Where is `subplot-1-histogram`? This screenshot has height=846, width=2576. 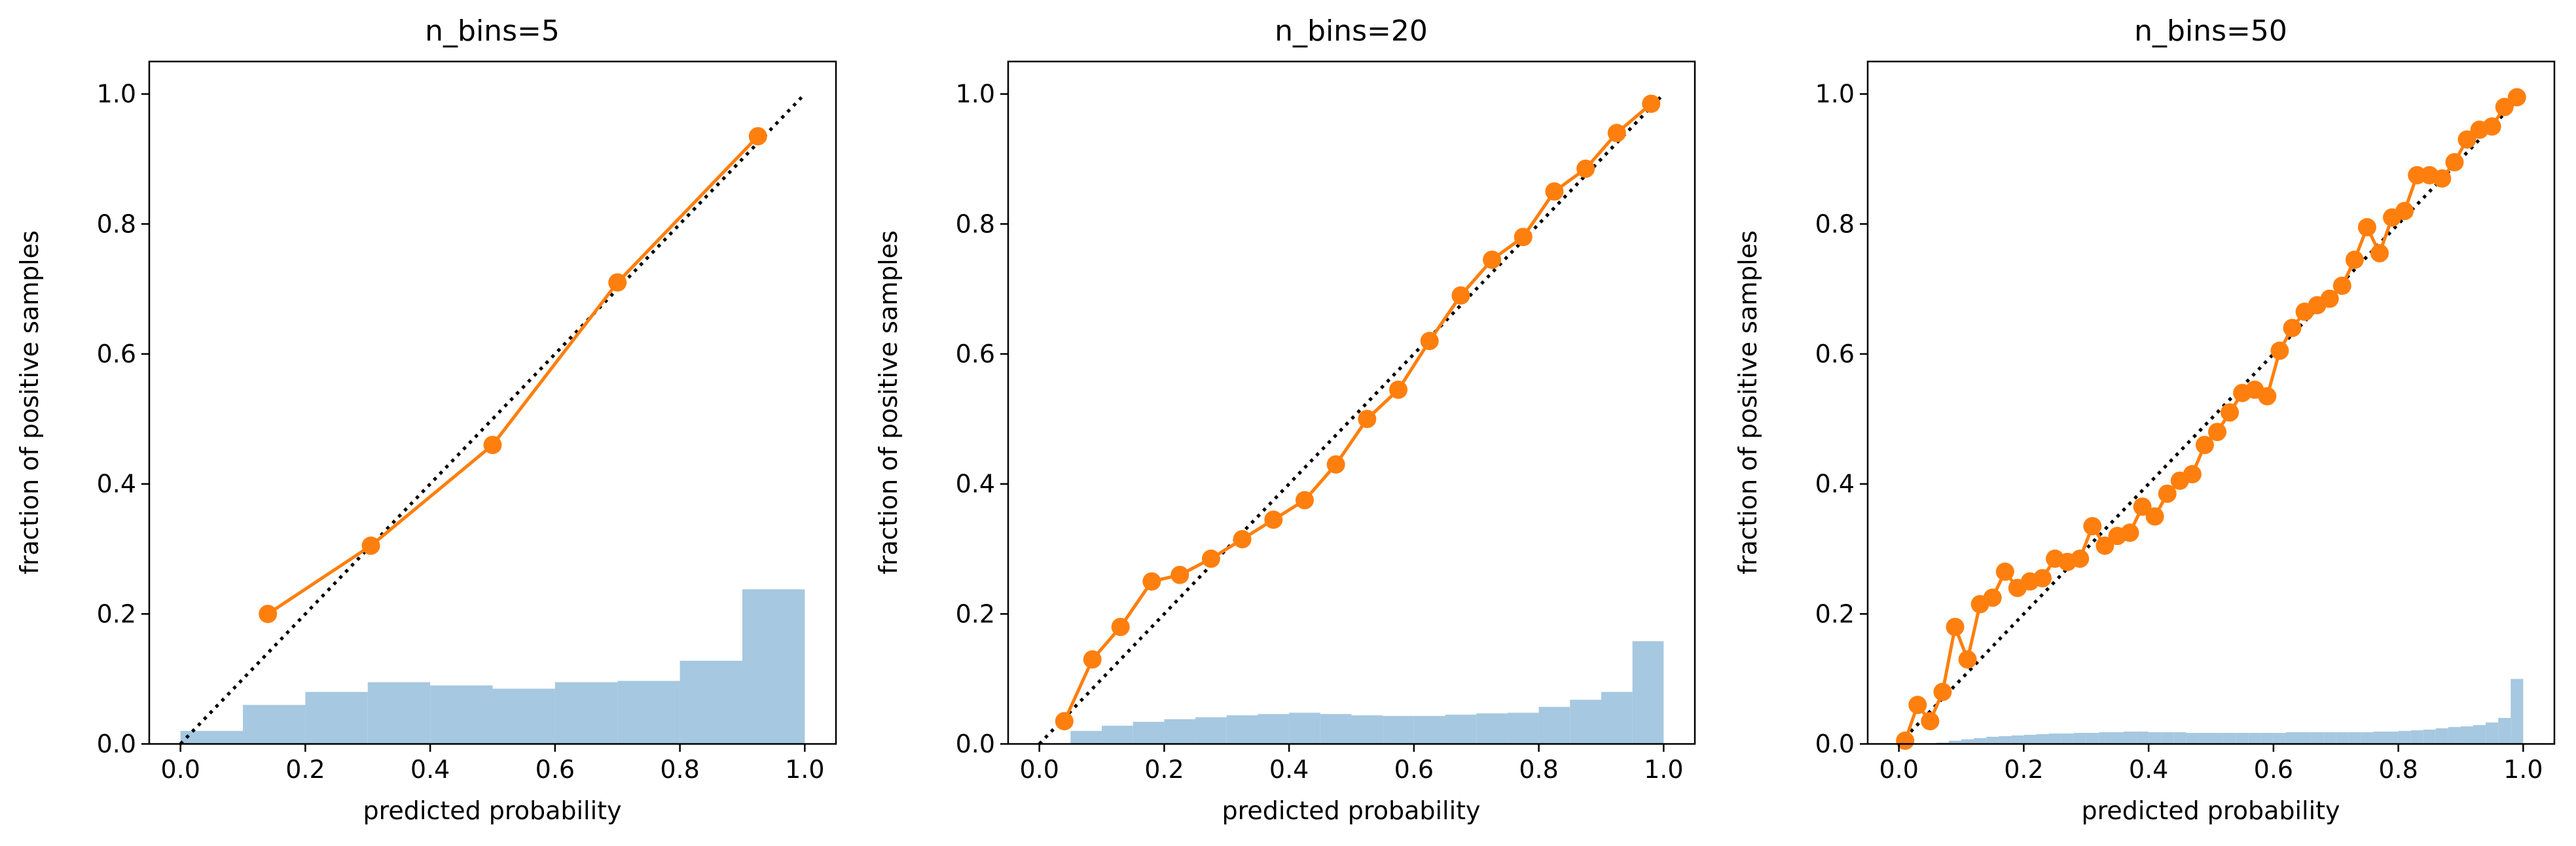 subplot-1-histogram is located at coordinates (492, 666).